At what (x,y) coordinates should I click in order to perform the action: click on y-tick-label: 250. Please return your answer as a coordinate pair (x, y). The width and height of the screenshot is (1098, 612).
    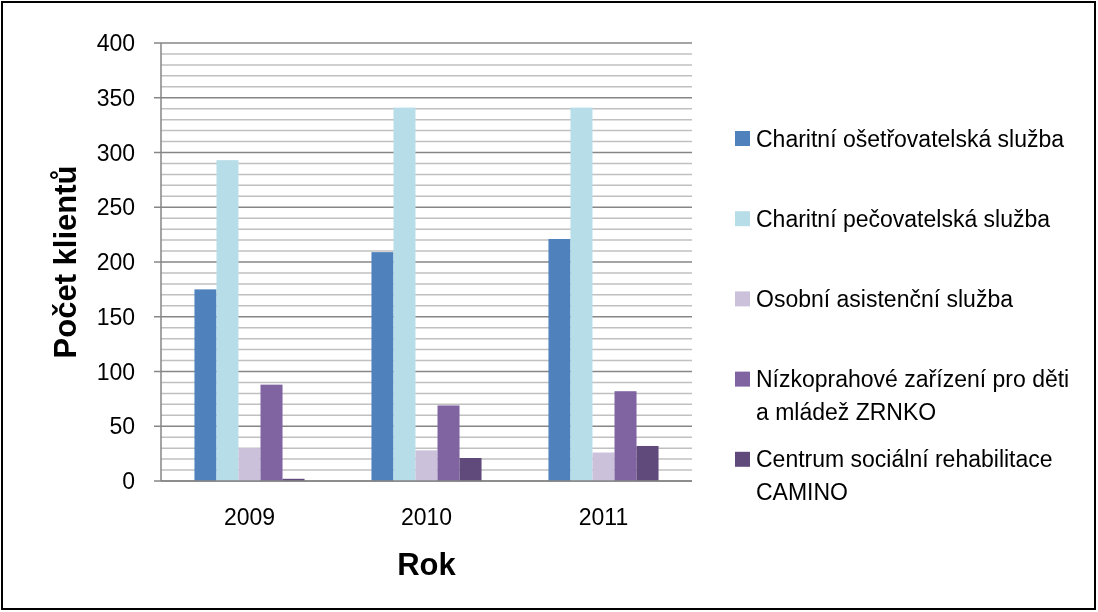
    Looking at the image, I should click on (115, 207).